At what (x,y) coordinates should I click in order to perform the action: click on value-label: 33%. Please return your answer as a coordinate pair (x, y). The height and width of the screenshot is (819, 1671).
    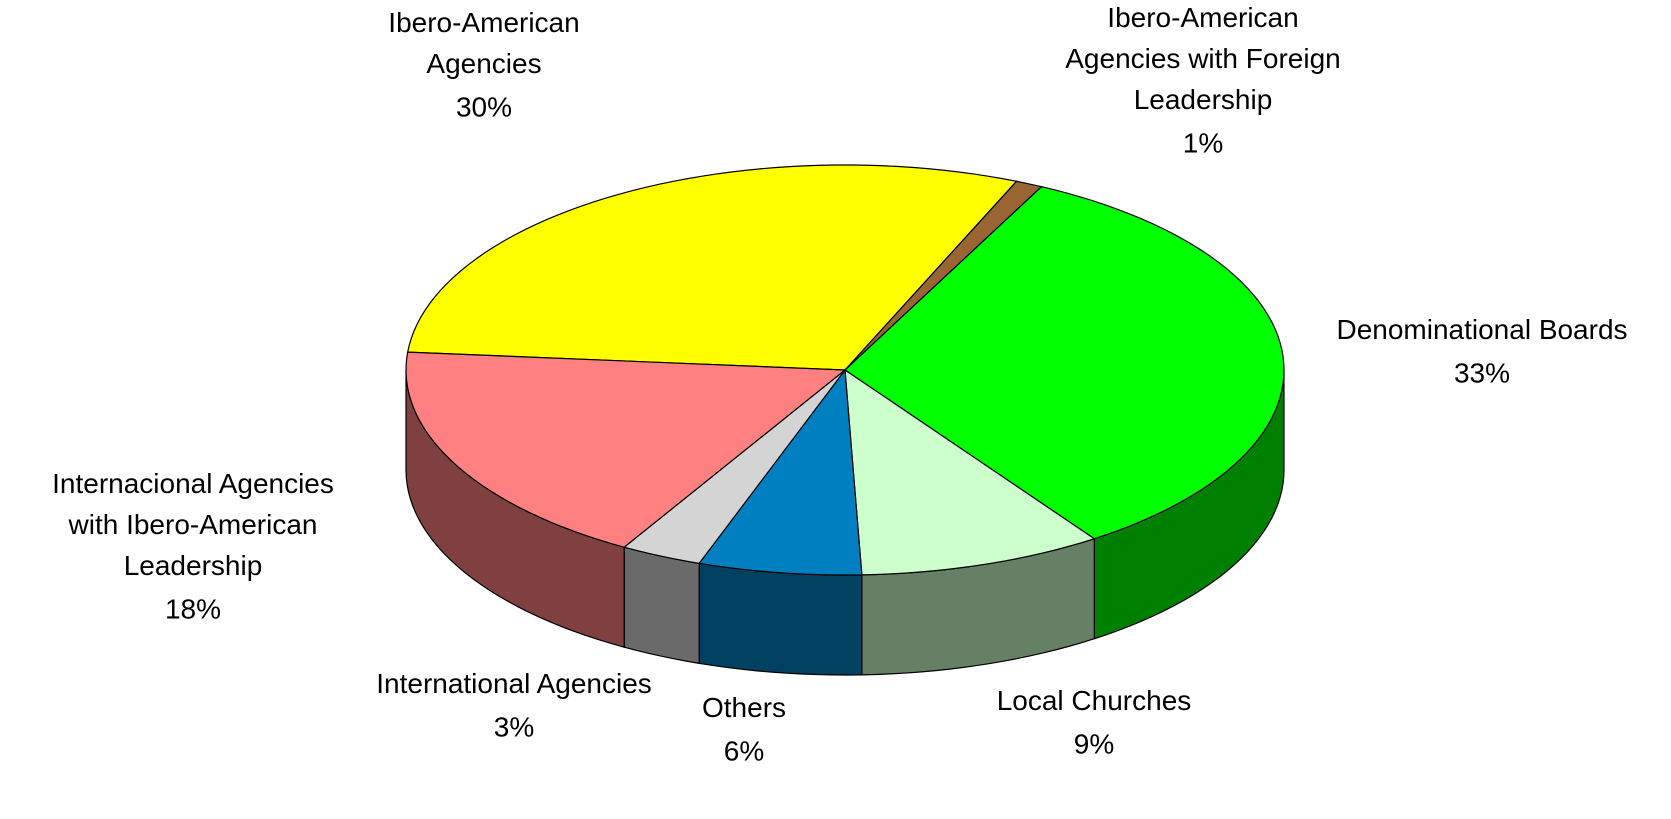
    Looking at the image, I should click on (1482, 372).